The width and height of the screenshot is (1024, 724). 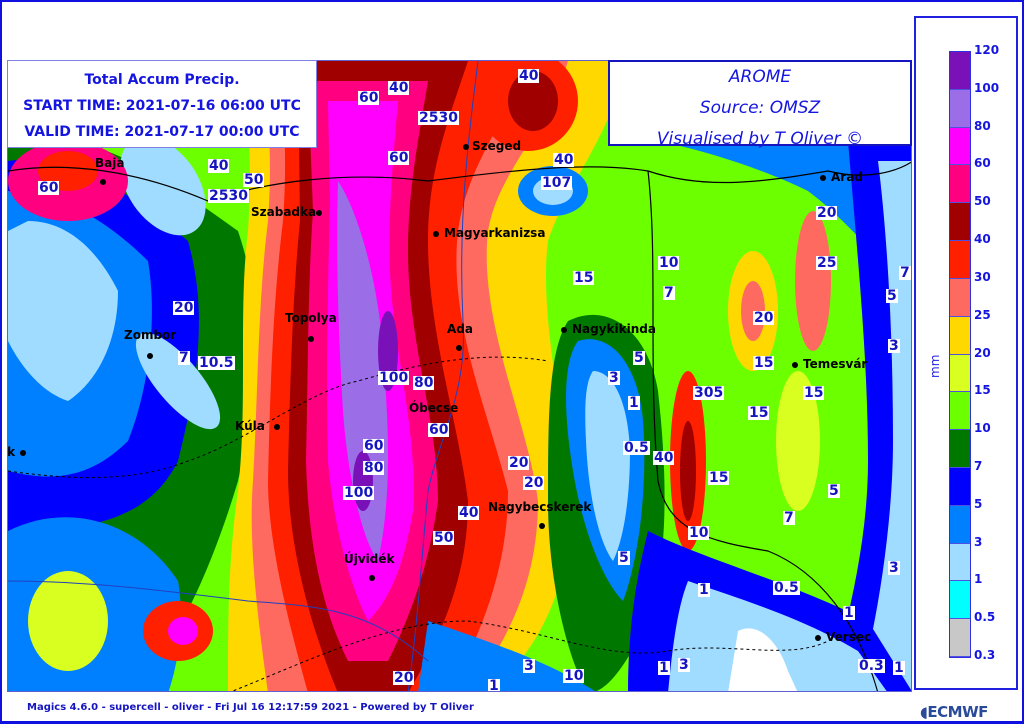 What do you see at coordinates (987, 87) in the screenshot?
I see `legend-tick-label: 100` at bounding box center [987, 87].